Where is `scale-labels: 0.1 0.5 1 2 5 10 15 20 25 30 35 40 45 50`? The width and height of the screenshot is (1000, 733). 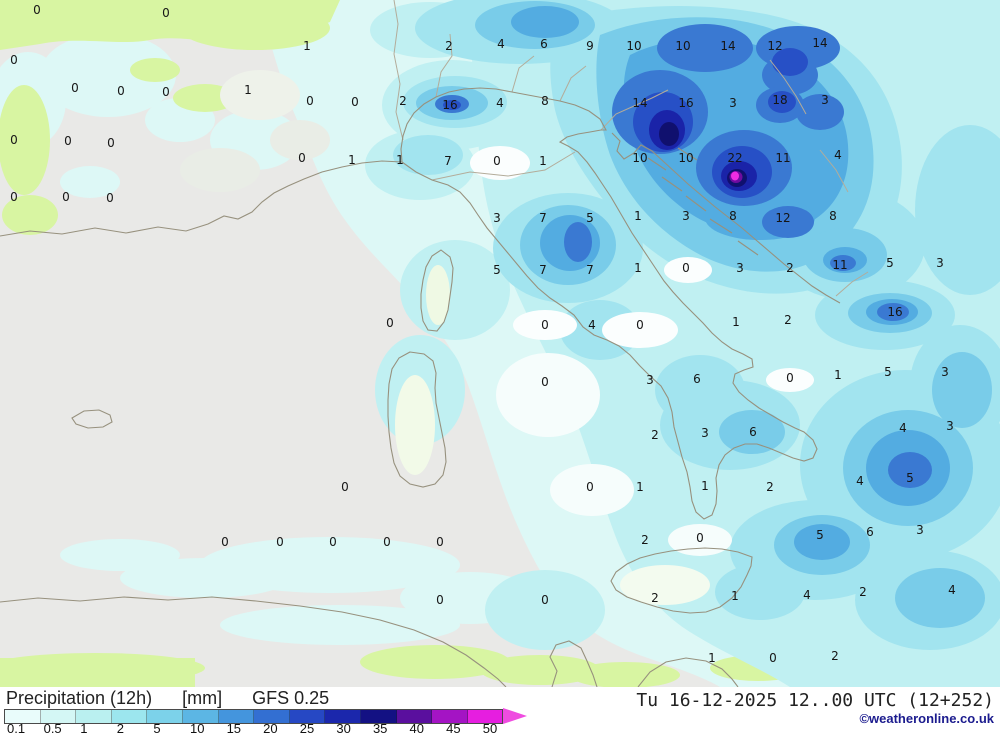 scale-labels: 0.1 0.5 1 2 5 10 15 20 25 30 35 40 45 50 is located at coordinates (261, 727).